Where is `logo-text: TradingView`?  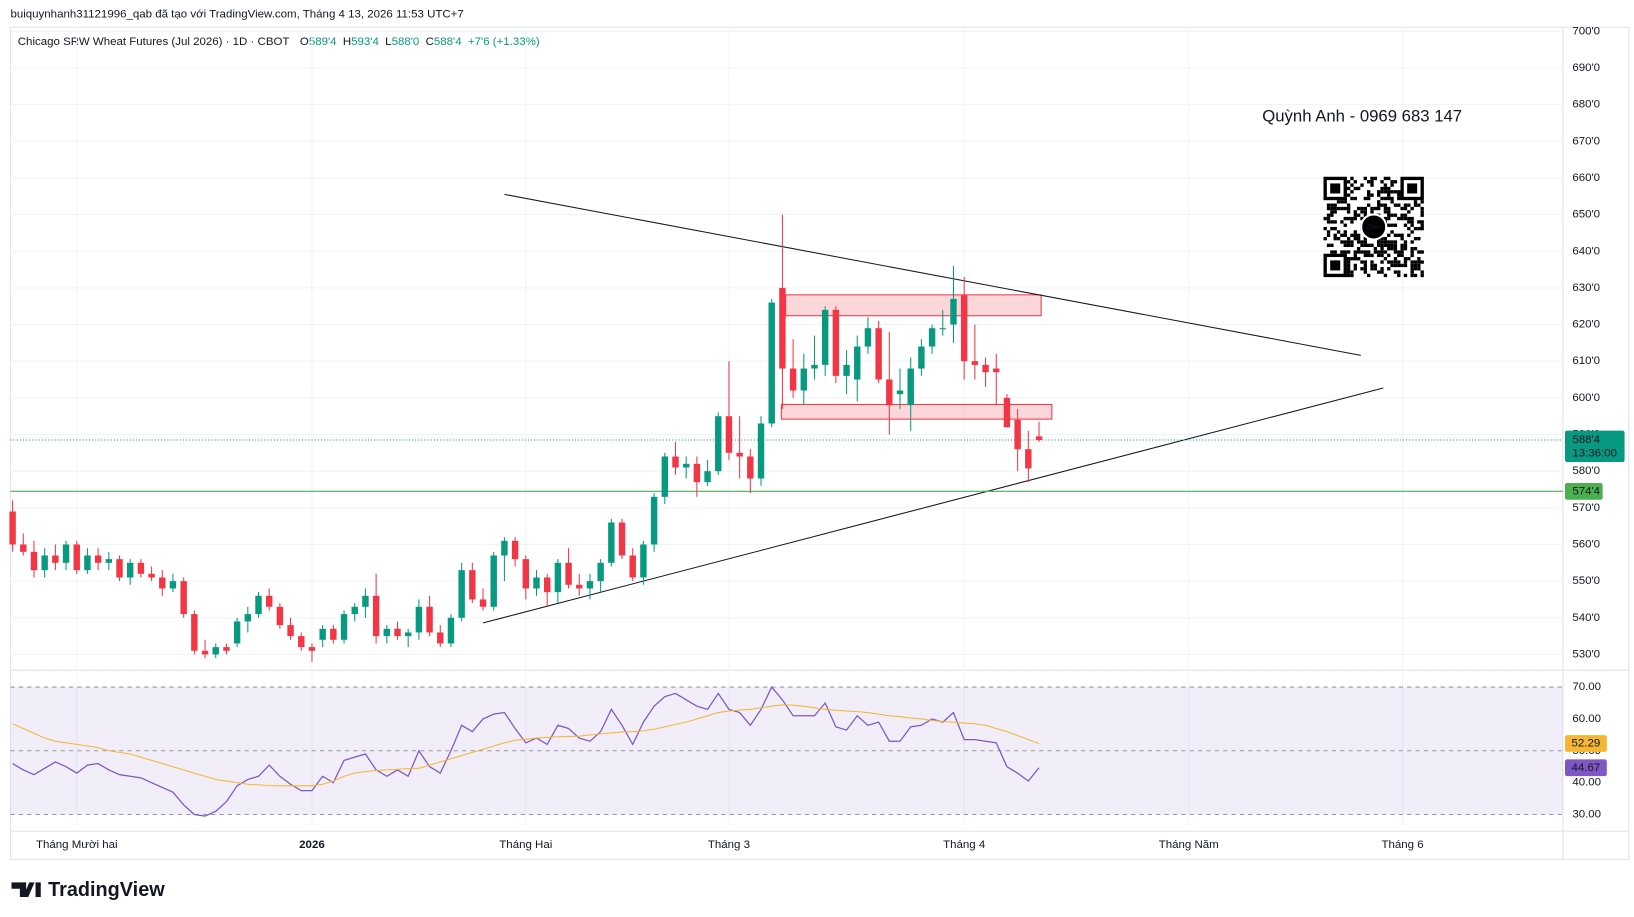 logo-text: TradingView is located at coordinates (106, 890).